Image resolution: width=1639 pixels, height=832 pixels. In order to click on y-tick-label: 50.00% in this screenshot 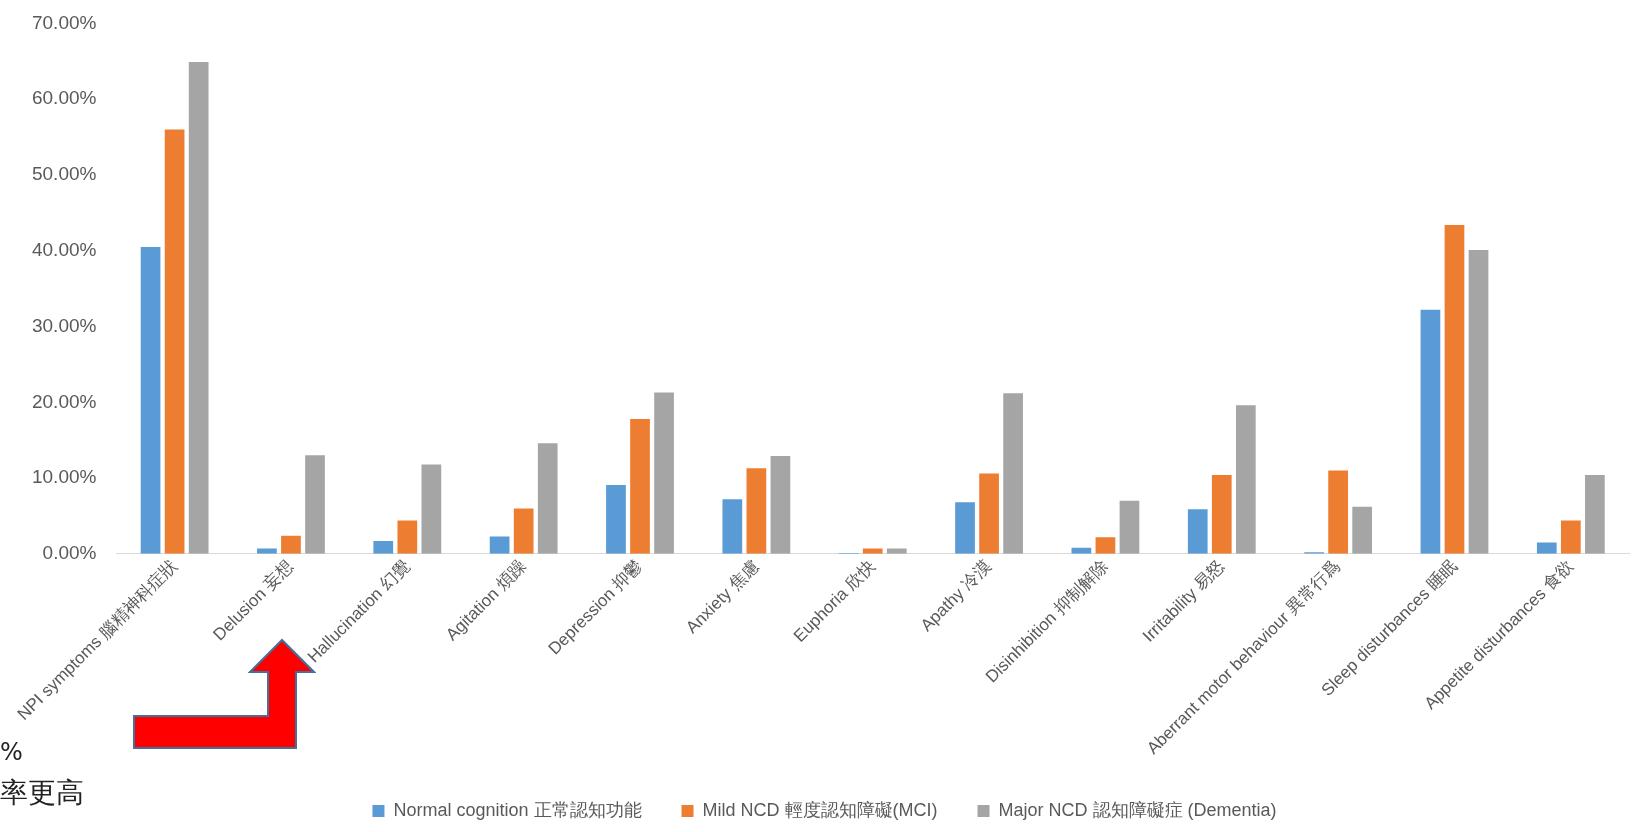, I will do `click(64, 174)`.